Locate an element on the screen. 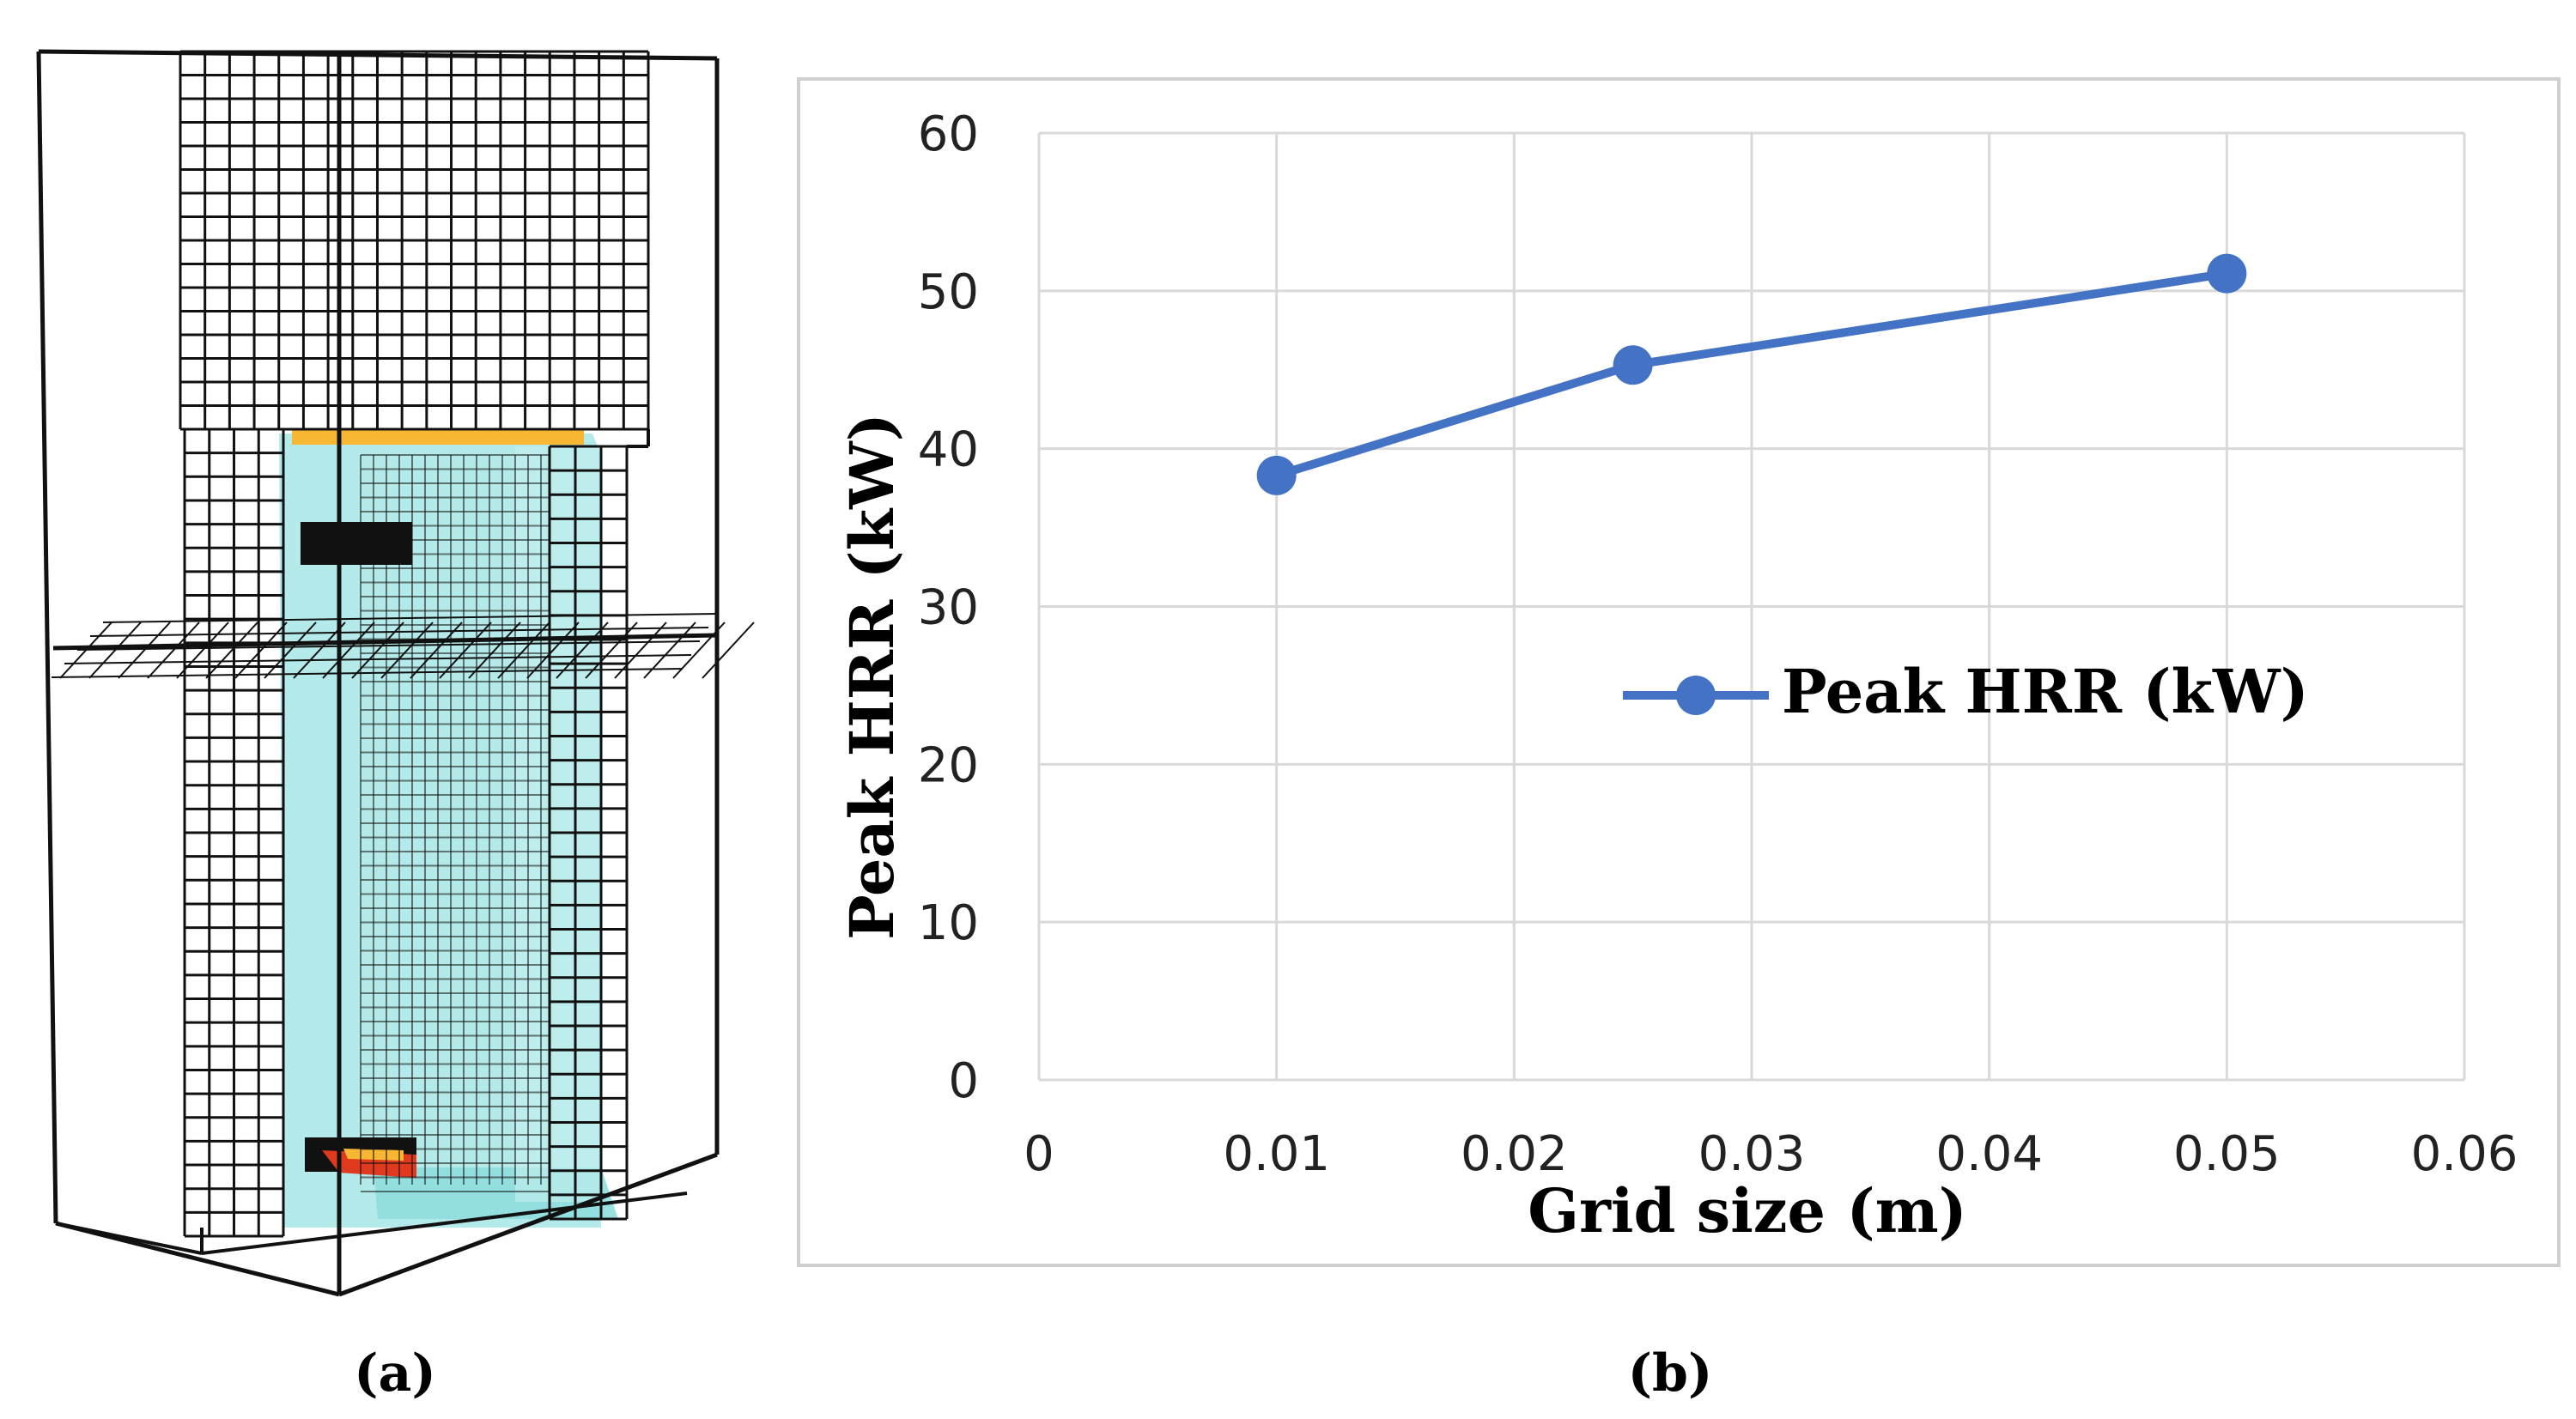  y-tick-label: 10 is located at coordinates (948, 923).